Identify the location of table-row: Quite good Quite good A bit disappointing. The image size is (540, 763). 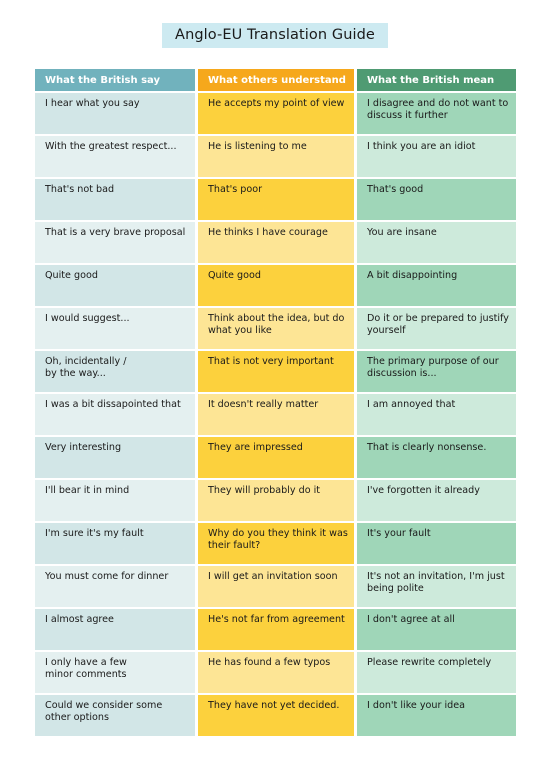
(275, 285).